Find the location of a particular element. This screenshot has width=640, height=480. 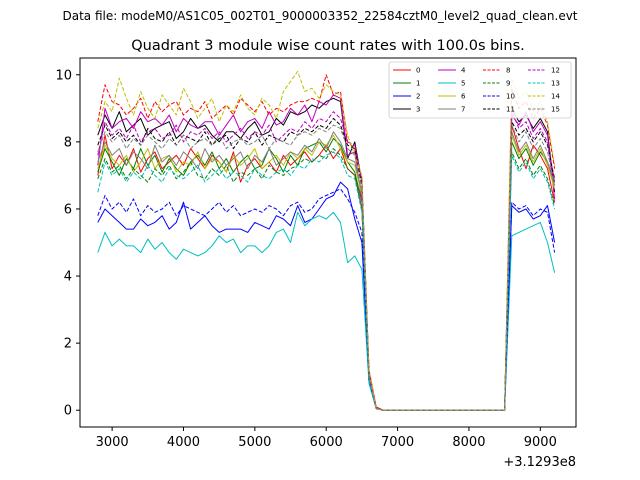

legend-label-9: 9 is located at coordinates (508, 84).